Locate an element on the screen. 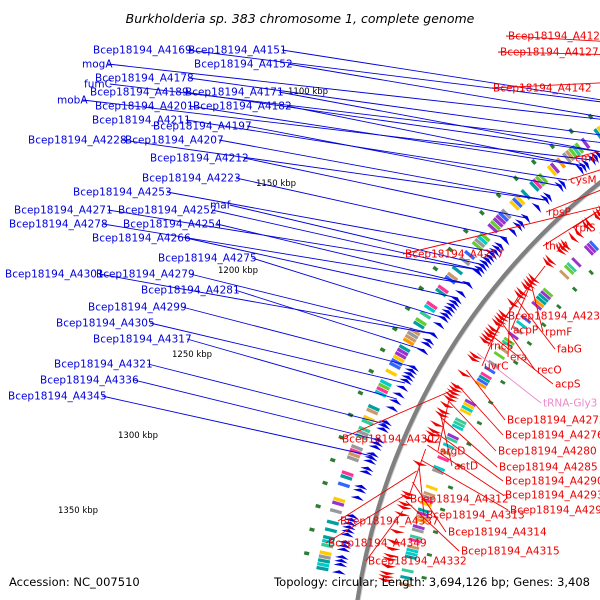 This screenshot has height=600, width=600. gene-label-left: Bcep18194_A4151 is located at coordinates (237, 51).